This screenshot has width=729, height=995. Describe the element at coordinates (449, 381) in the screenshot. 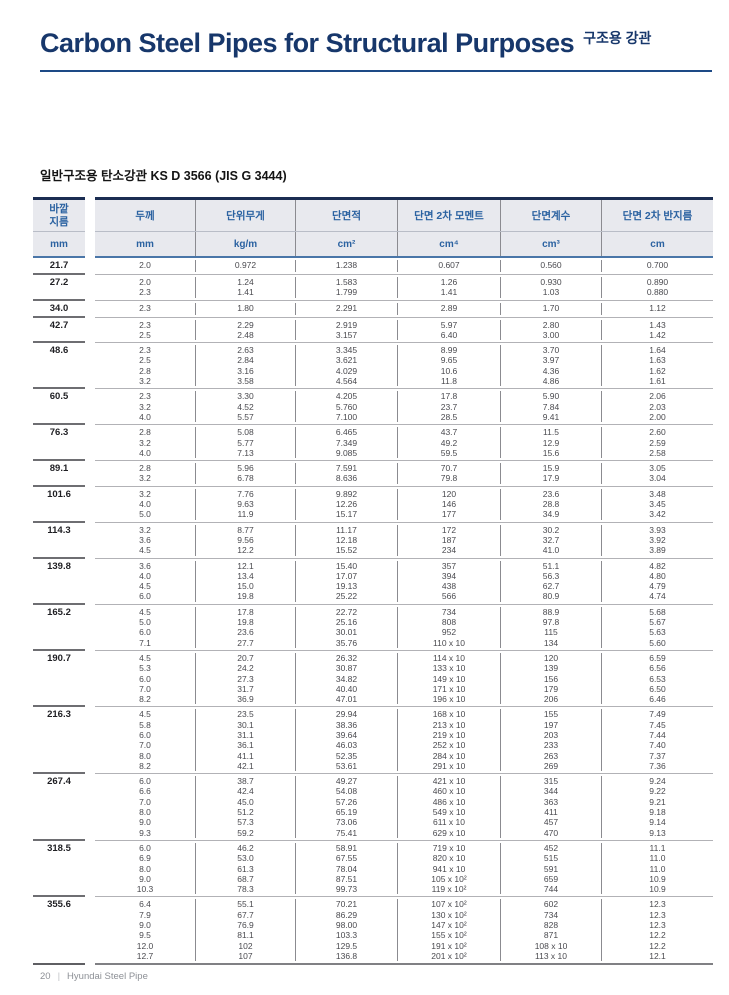

I see `cell-value: 11.8` at that location.